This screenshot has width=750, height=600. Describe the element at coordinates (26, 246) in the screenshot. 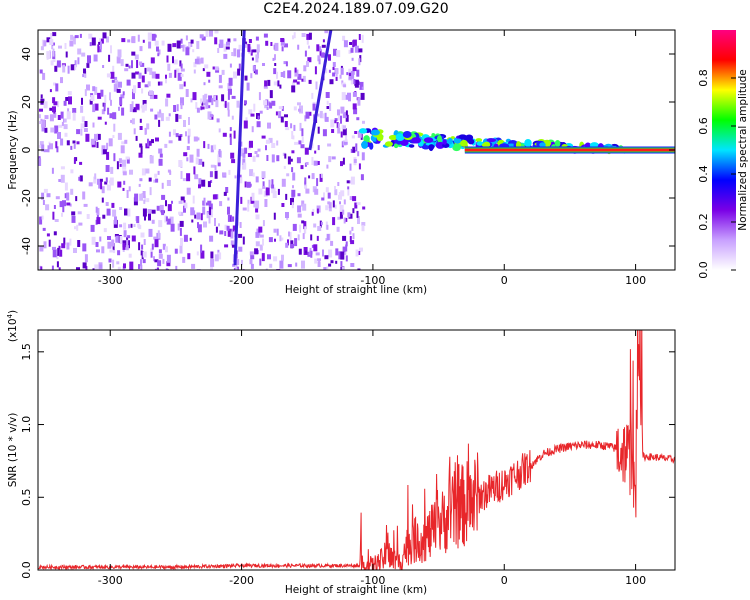

I see `spectrogram-y-tick-label: -40` at that location.